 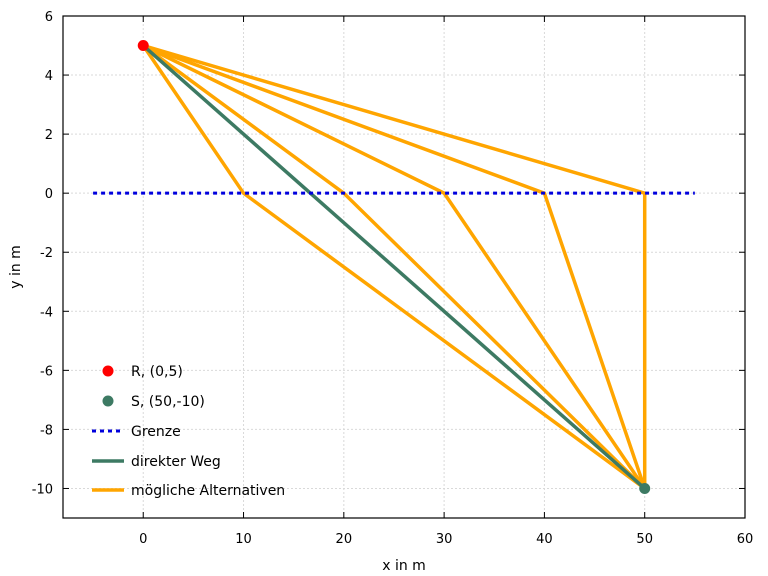 What do you see at coordinates (344, 539) in the screenshot?
I see `x-tick-label: 20` at bounding box center [344, 539].